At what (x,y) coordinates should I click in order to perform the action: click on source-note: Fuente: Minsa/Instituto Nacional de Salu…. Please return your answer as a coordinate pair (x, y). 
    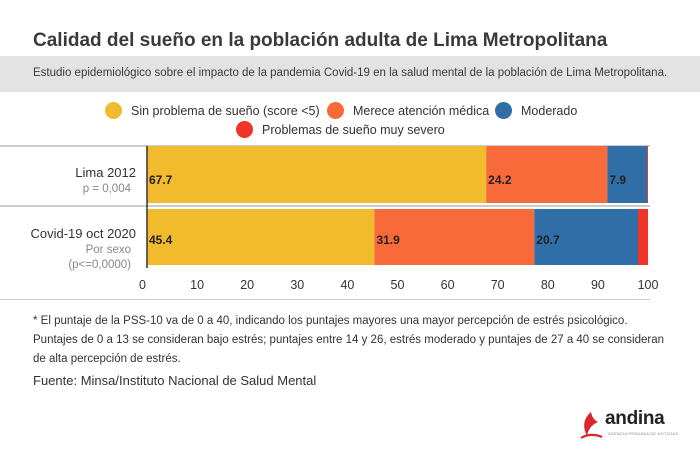
    Looking at the image, I should click on (175, 380).